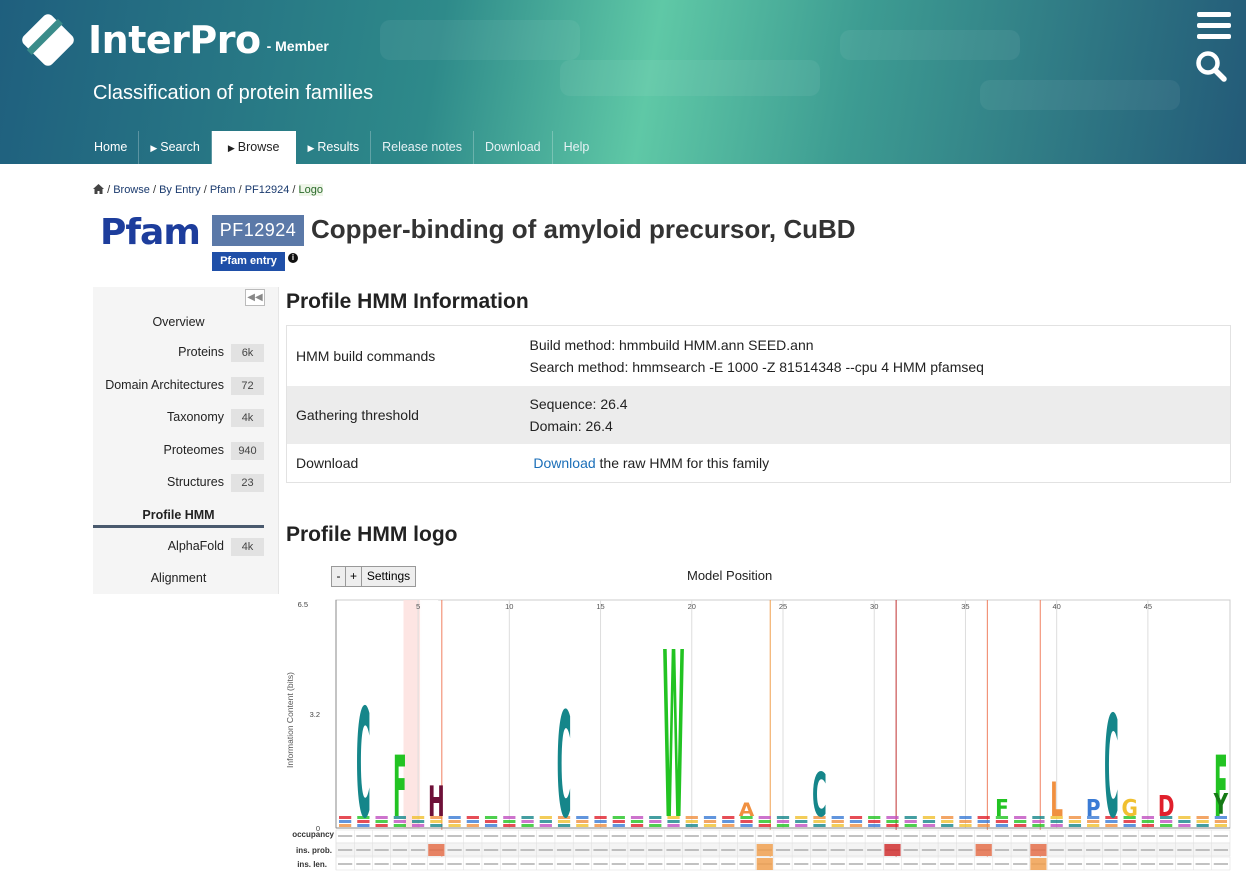 This screenshot has width=1246, height=876. I want to click on nav-help: Help, so click(577, 147).